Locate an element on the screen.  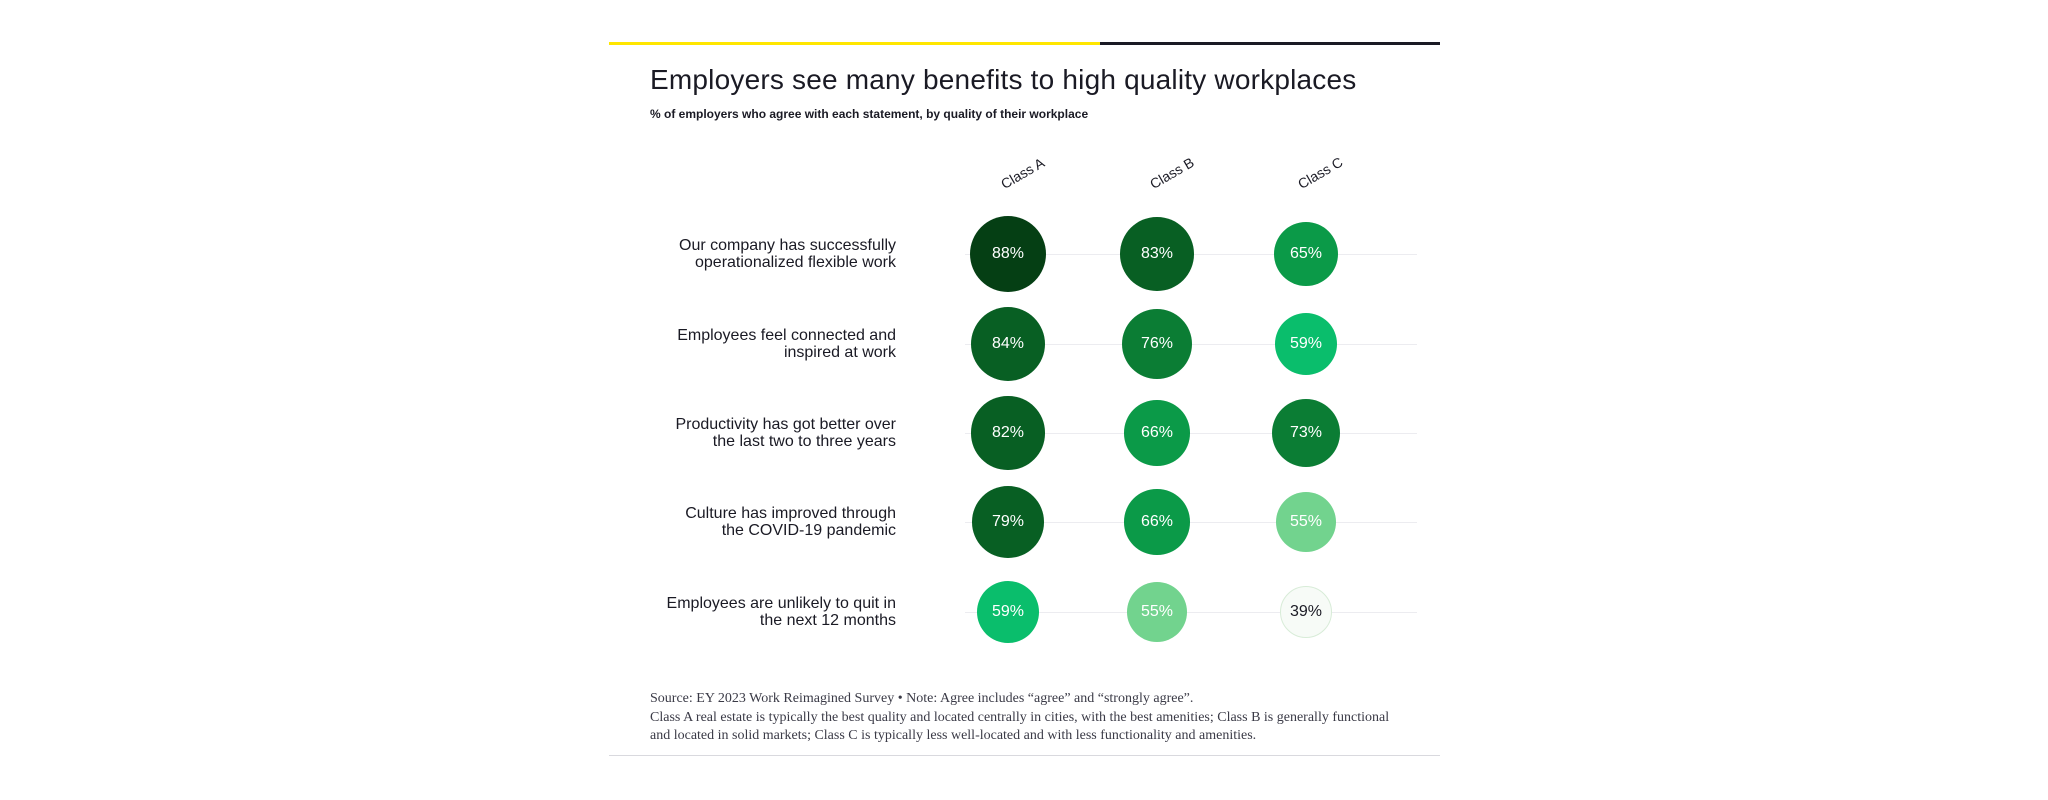
column-header-class-b: Class B is located at coordinates (1172, 173).